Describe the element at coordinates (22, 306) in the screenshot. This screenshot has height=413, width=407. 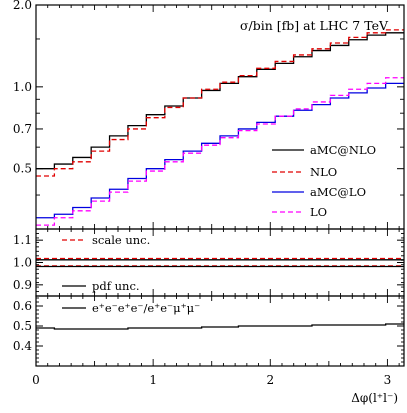
I see `y-tick-label: 0.6` at that location.